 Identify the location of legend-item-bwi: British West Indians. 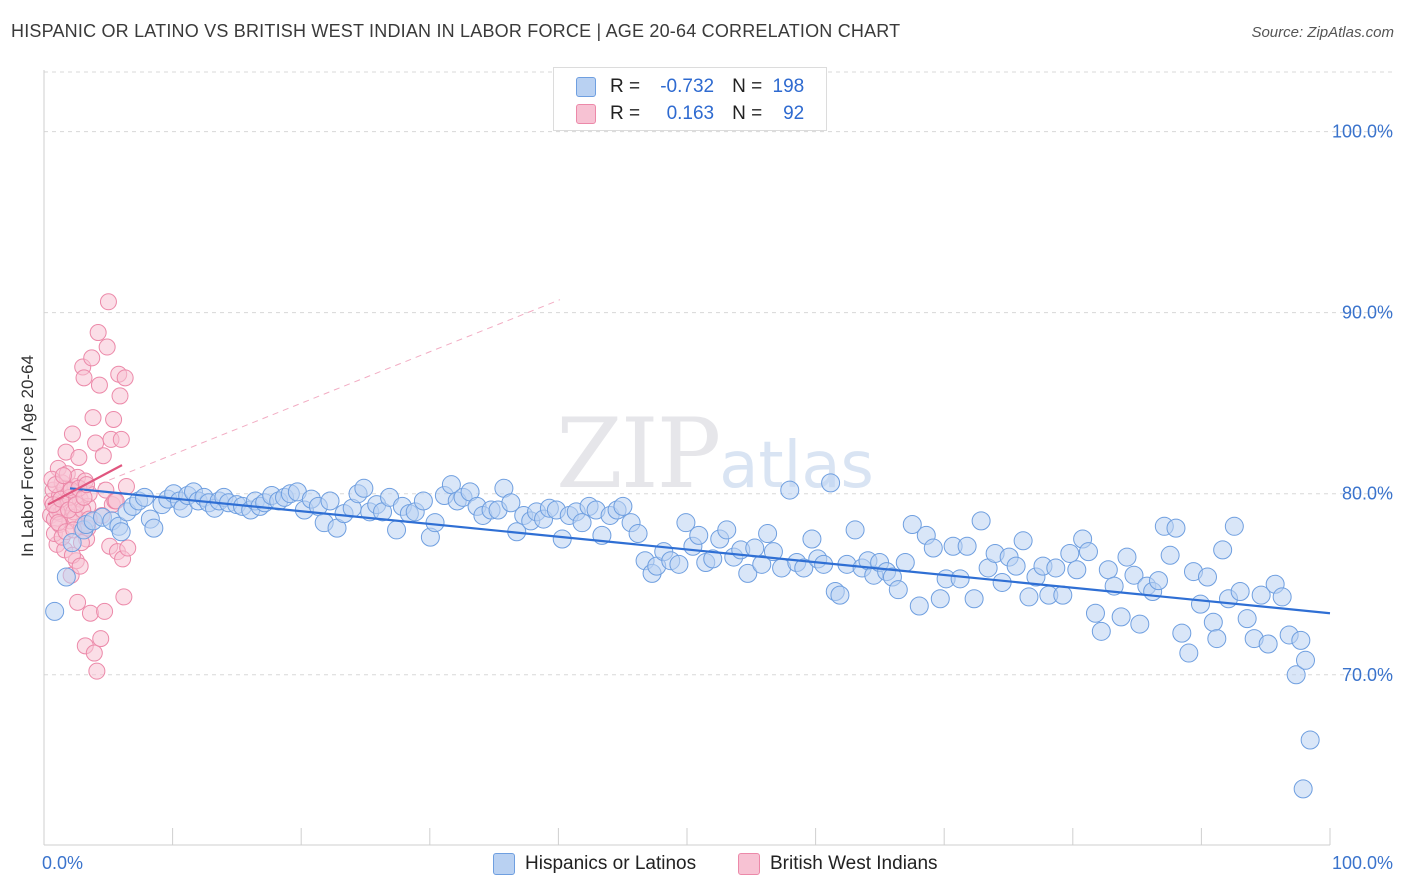
(838, 864).